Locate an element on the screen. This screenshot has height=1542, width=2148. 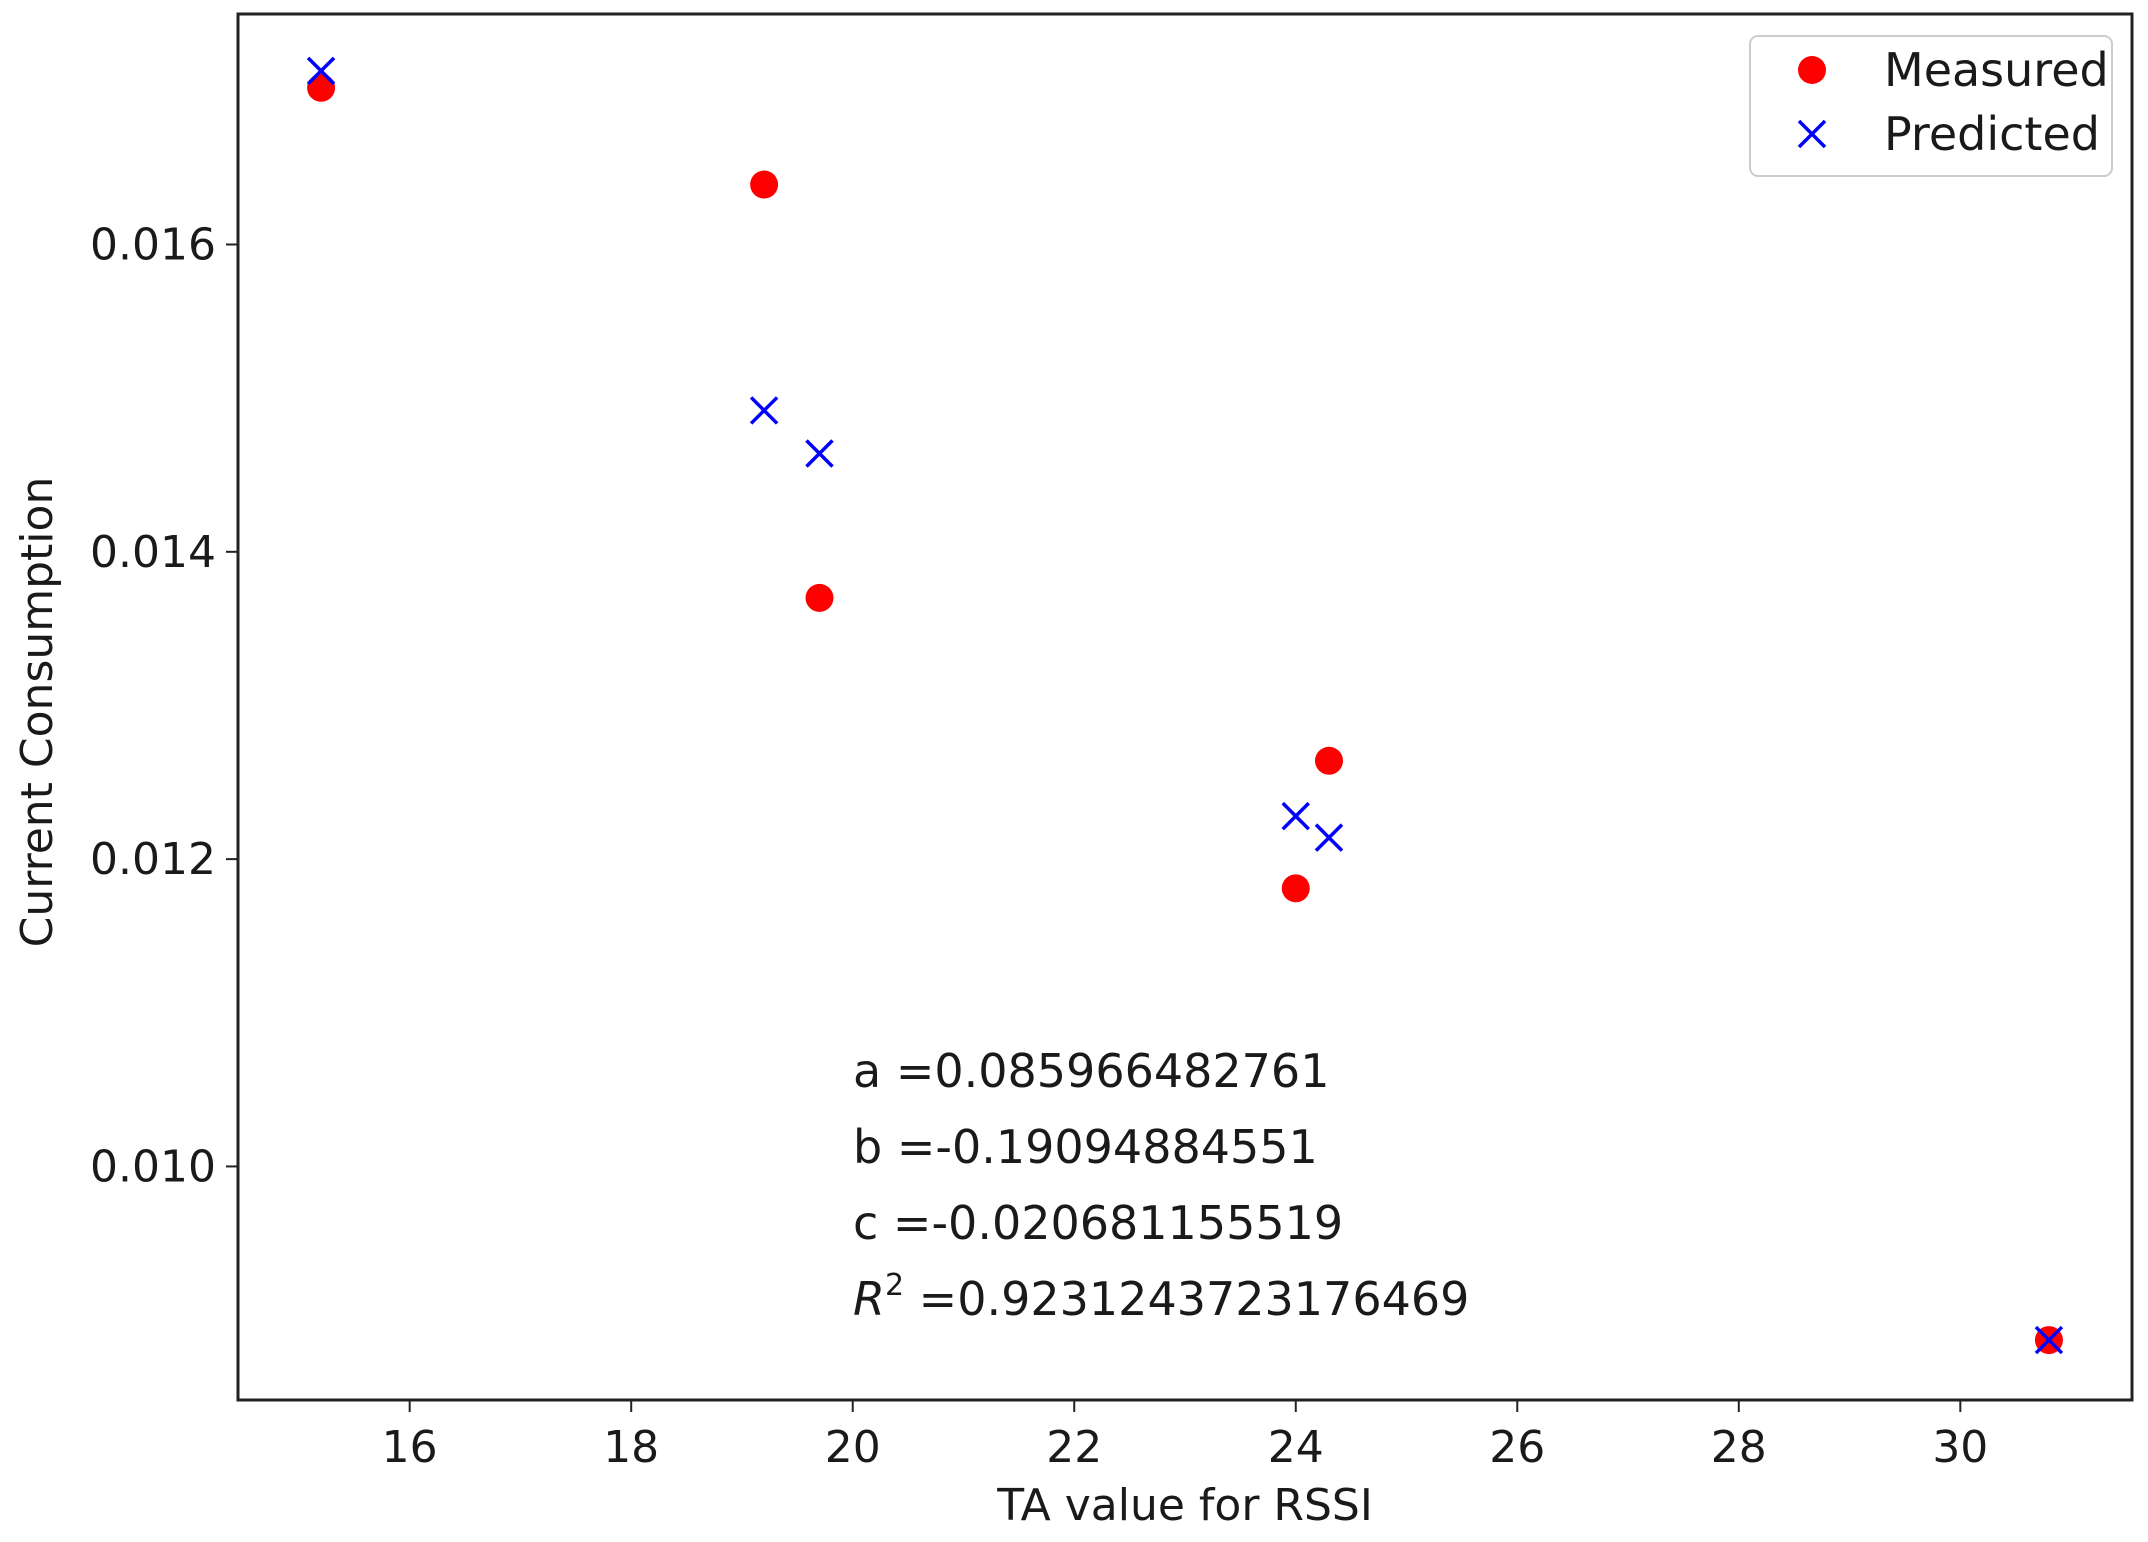
legend-box is located at coordinates (1931, 106).